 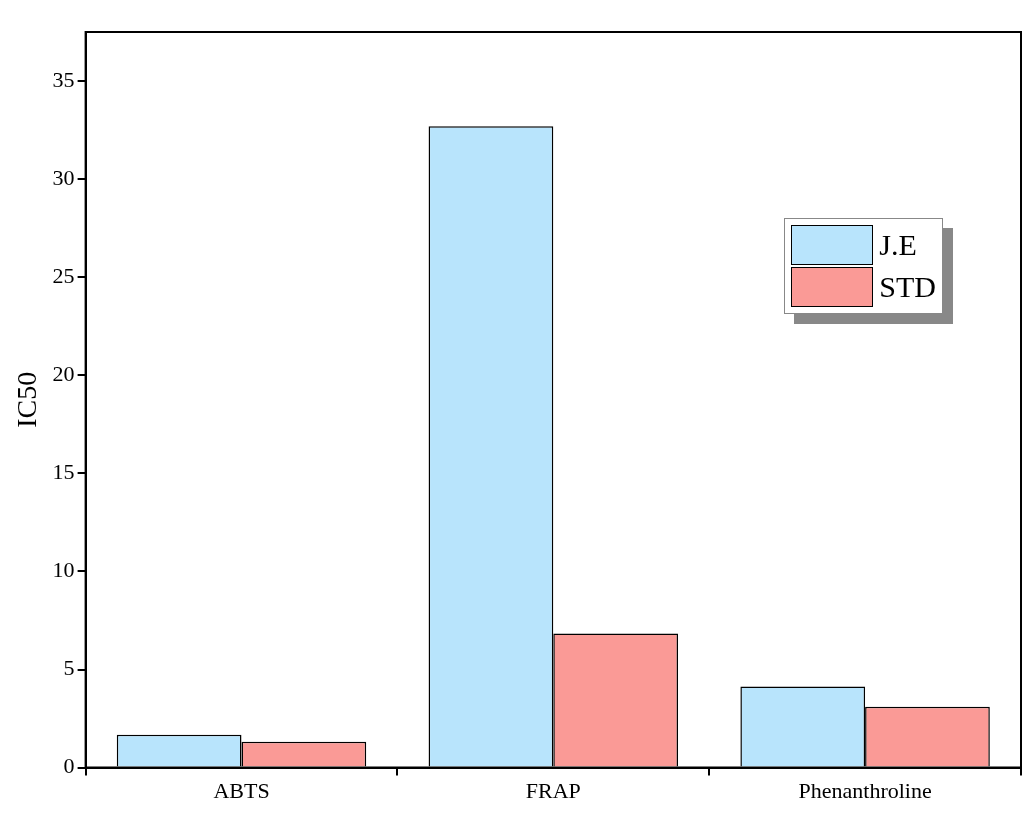 I want to click on x-tick-label: Phenanthroline, so click(x=865, y=790).